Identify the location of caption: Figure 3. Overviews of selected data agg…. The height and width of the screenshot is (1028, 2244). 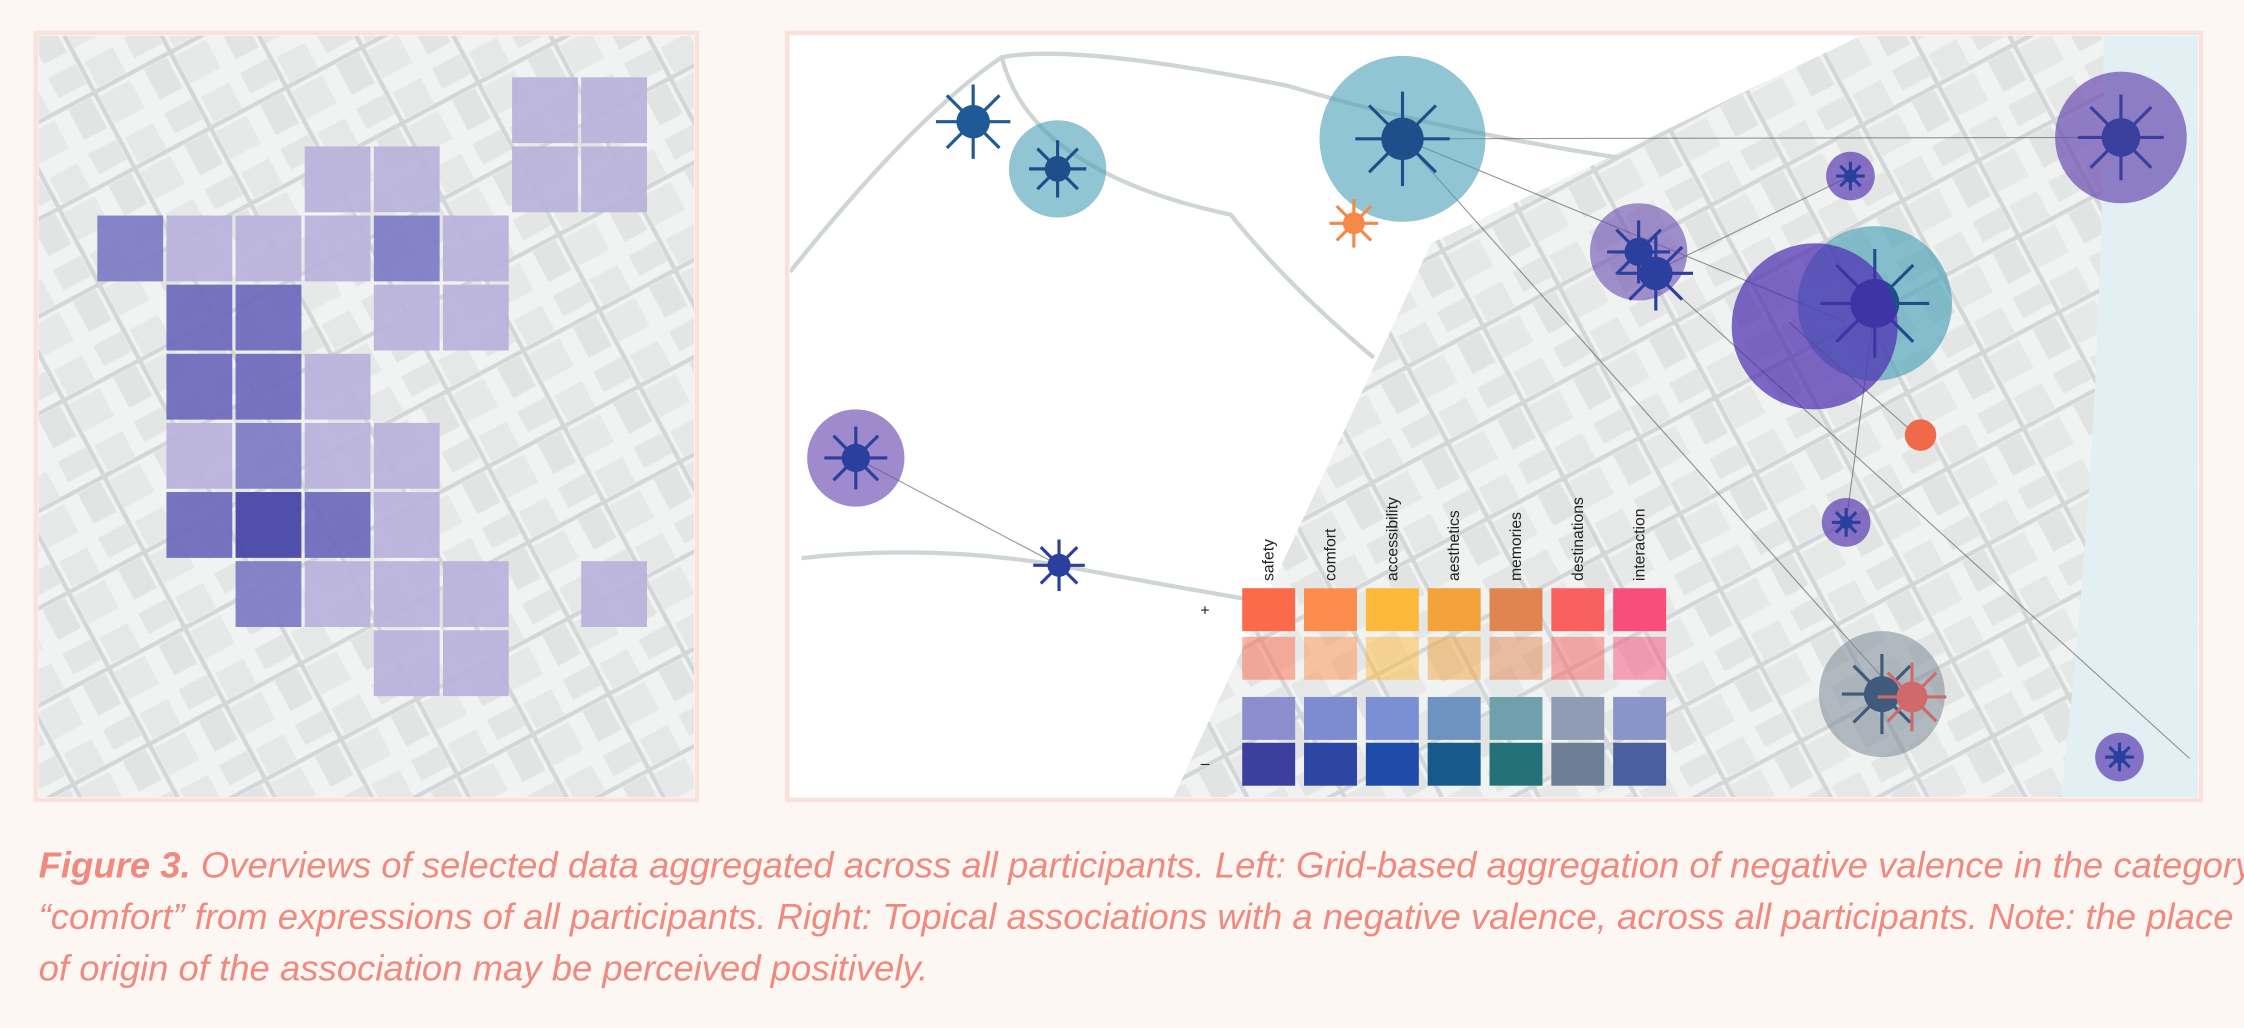
(1141, 916).